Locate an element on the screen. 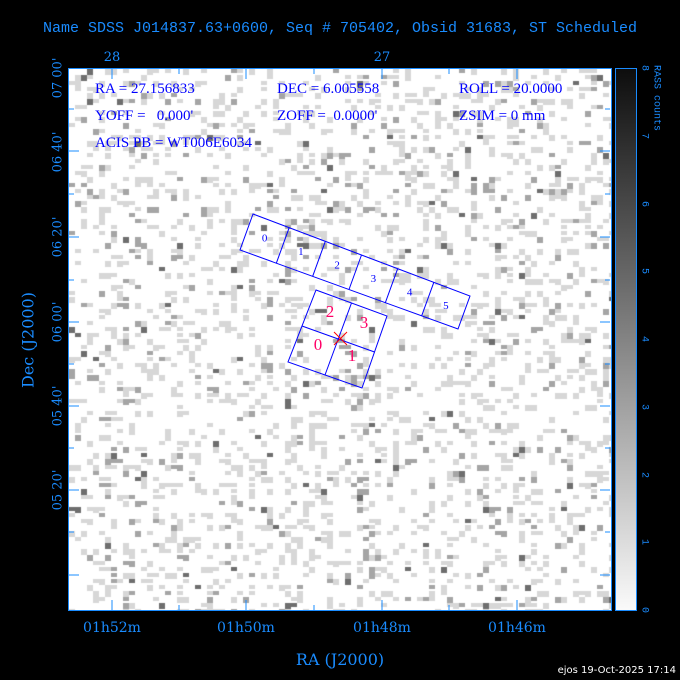 The image size is (680, 680). acis-s-chip-label: 1 is located at coordinates (301, 252).